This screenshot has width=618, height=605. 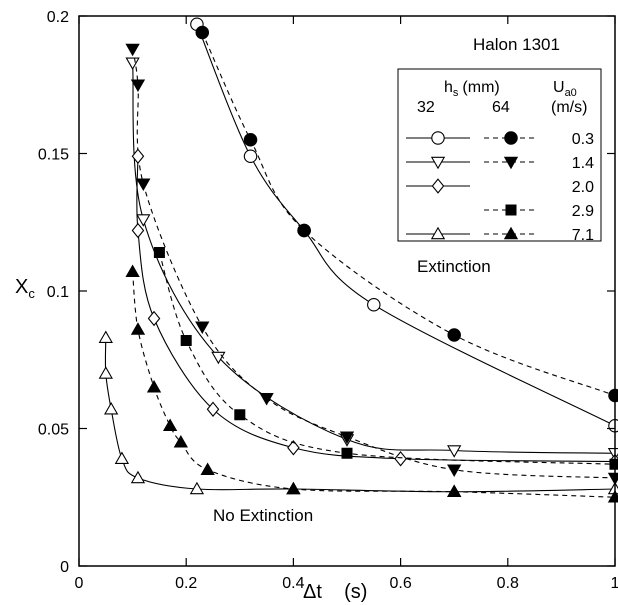 What do you see at coordinates (583, 139) in the screenshot?
I see `legend-label: 0.3` at bounding box center [583, 139].